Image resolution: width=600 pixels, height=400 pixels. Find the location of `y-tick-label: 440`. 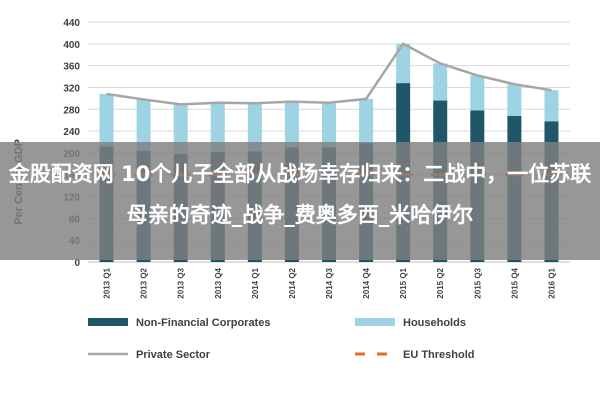

y-tick-label: 440 is located at coordinates (71, 23).